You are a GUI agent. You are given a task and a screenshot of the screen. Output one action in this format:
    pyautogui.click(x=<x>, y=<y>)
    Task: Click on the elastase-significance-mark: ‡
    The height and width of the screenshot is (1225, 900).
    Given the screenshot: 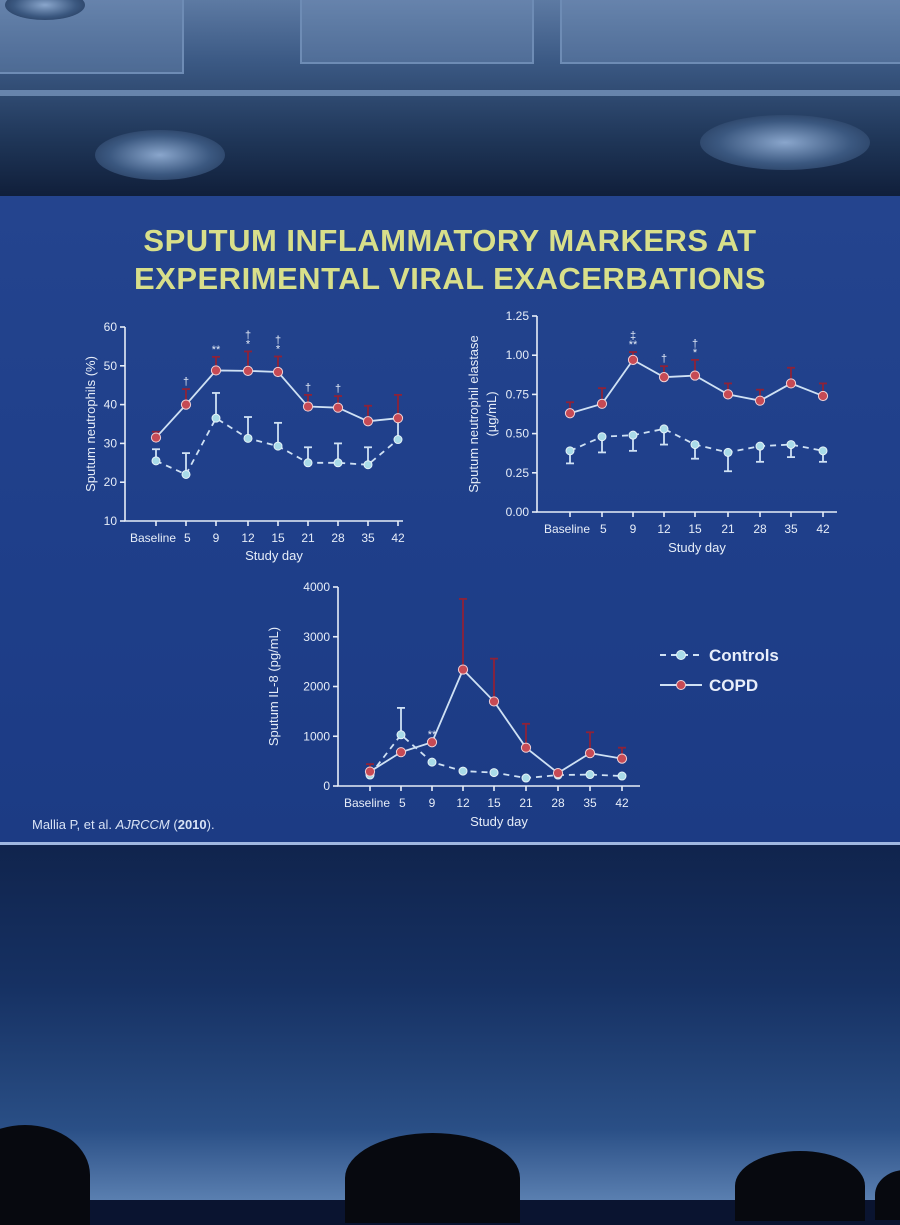 What is the action you would take?
    pyautogui.click(x=633, y=336)
    